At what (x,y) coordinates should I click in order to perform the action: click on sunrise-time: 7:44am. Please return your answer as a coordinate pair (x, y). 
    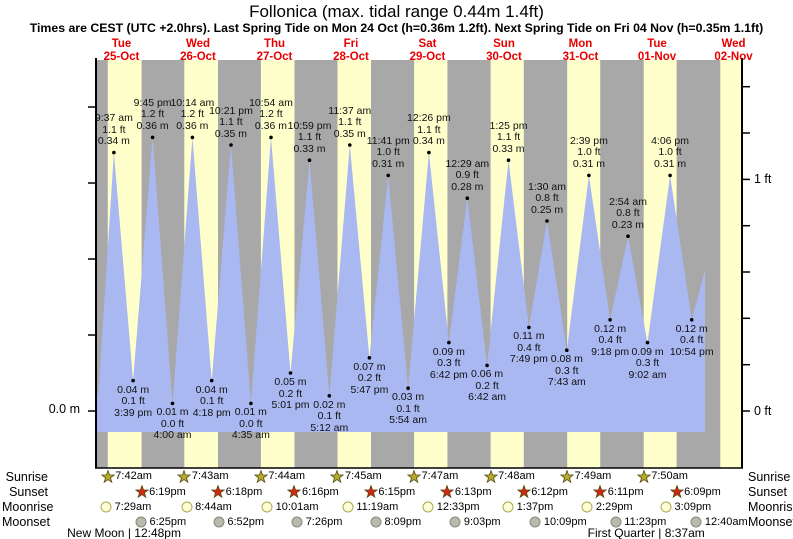
    Looking at the image, I should click on (287, 476).